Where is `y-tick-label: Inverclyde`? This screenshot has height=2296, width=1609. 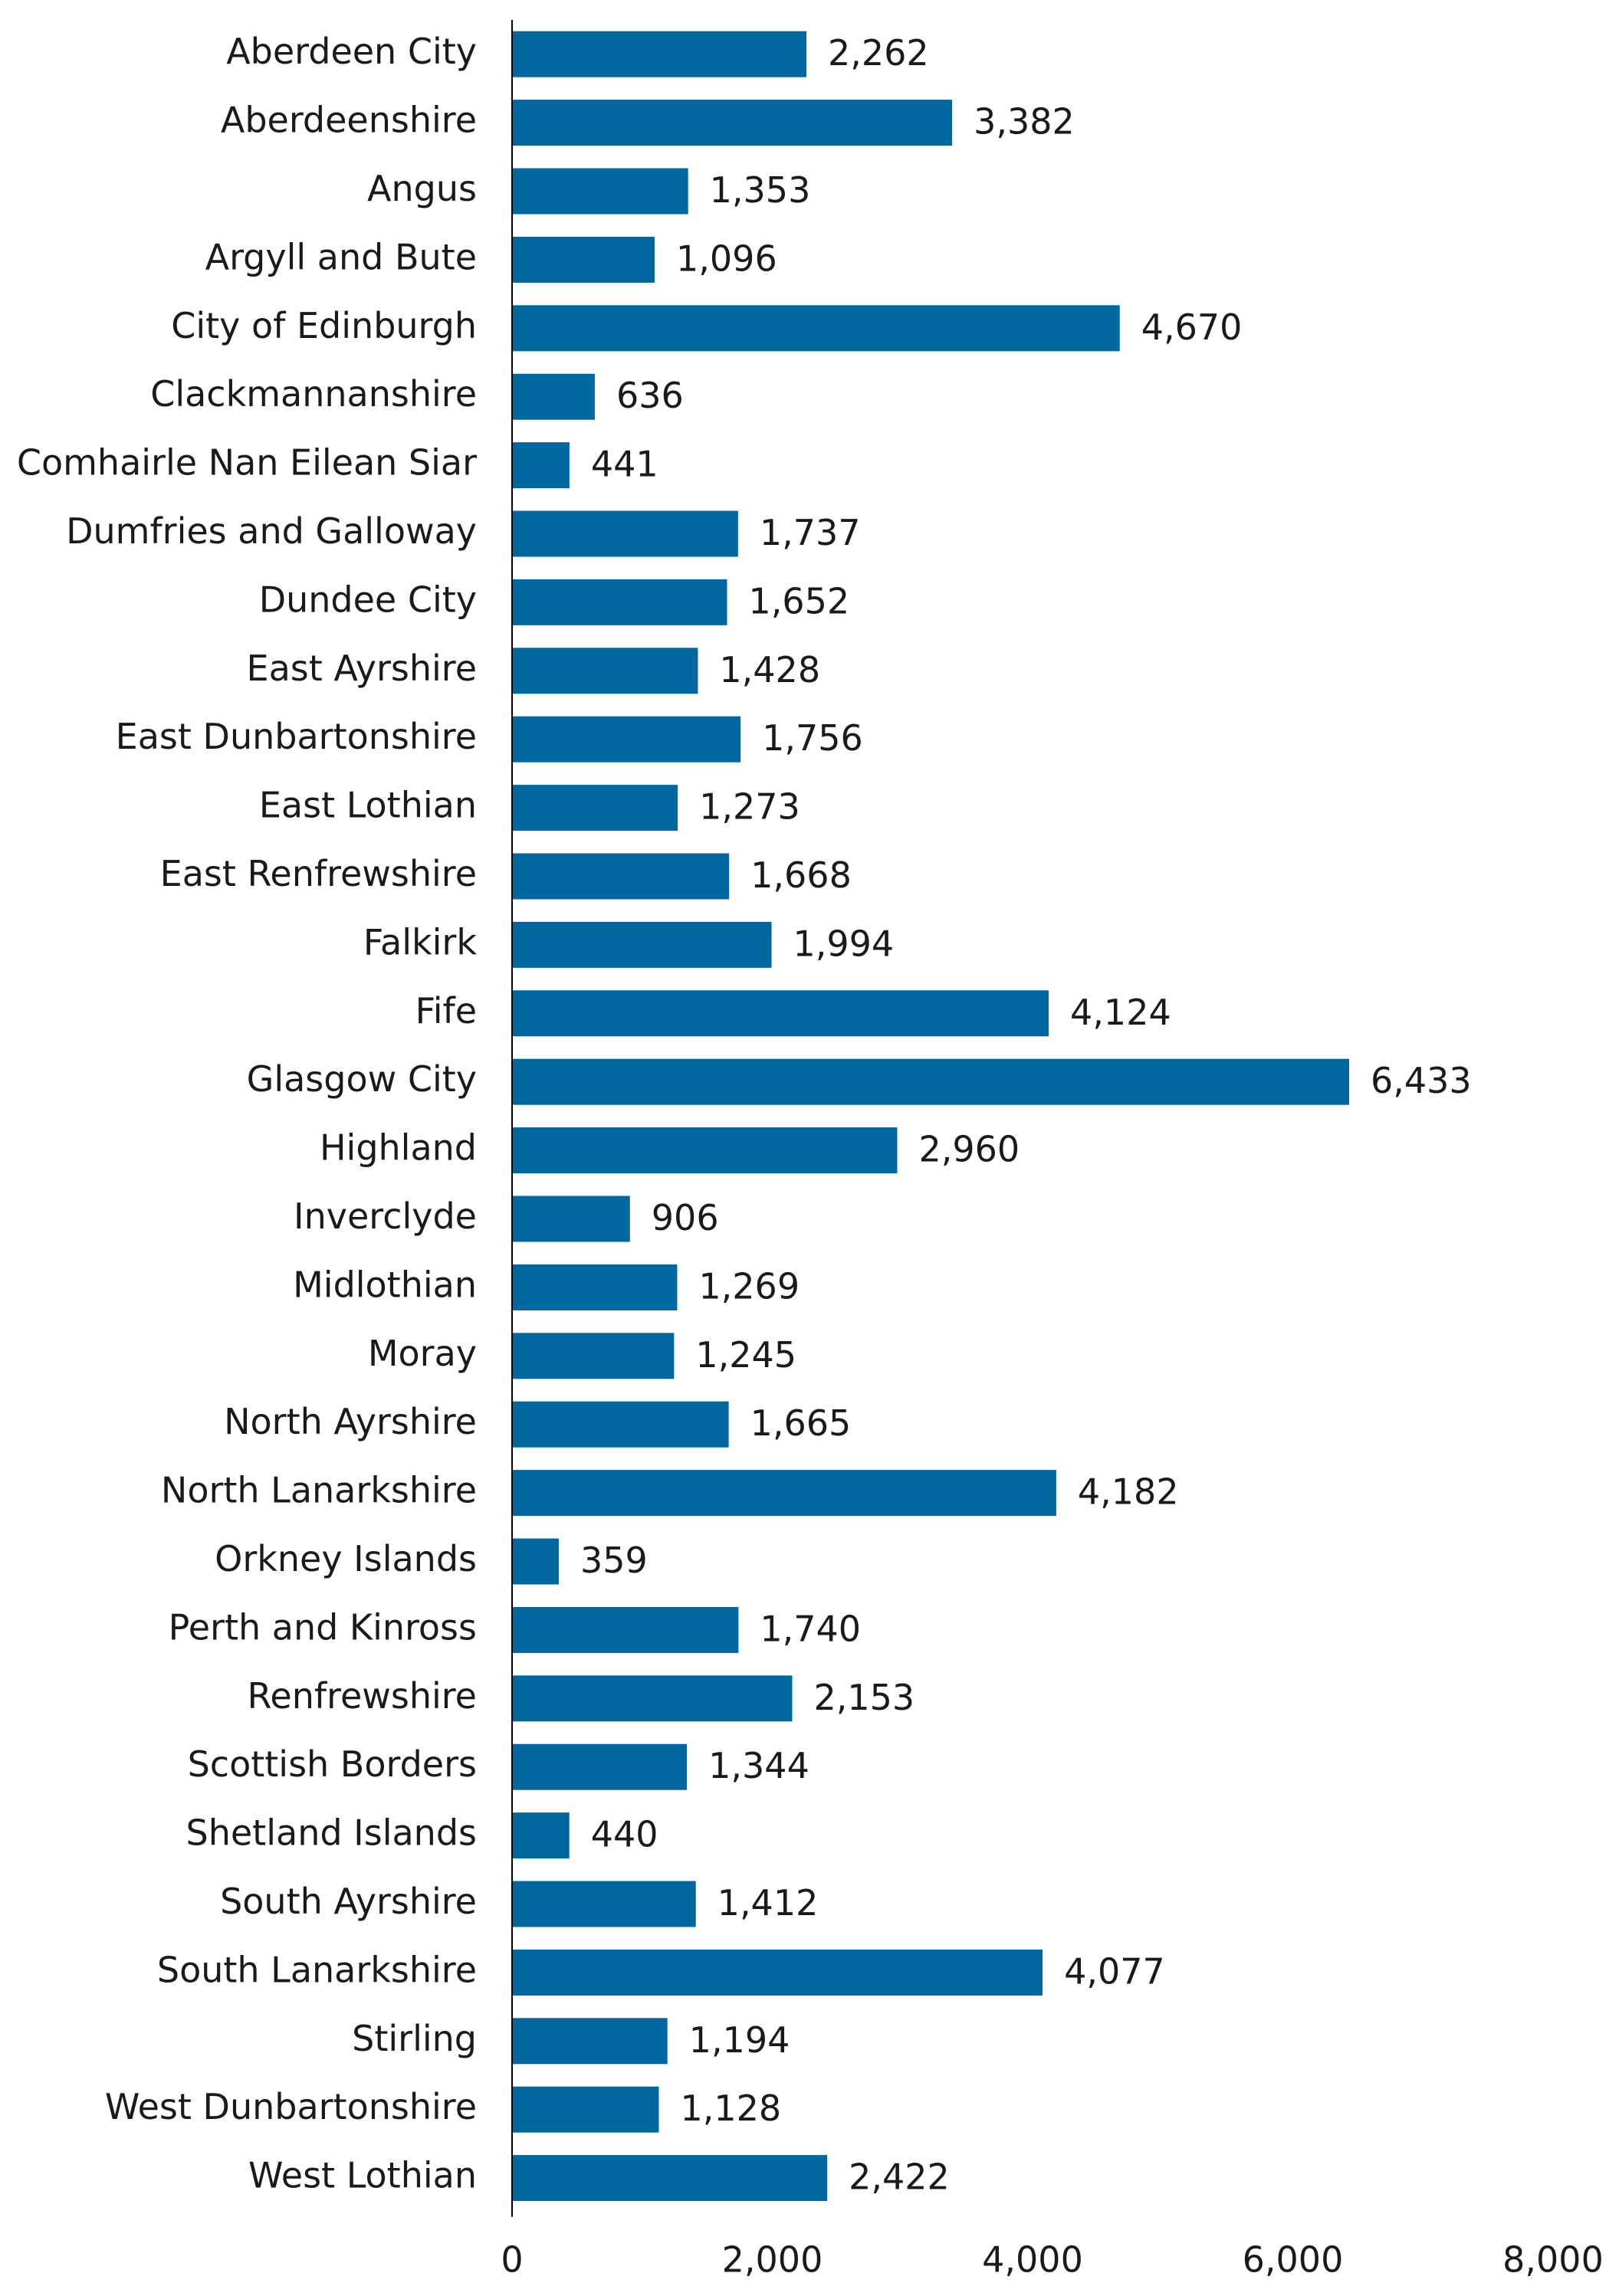
y-tick-label: Inverclyde is located at coordinates (386, 1216).